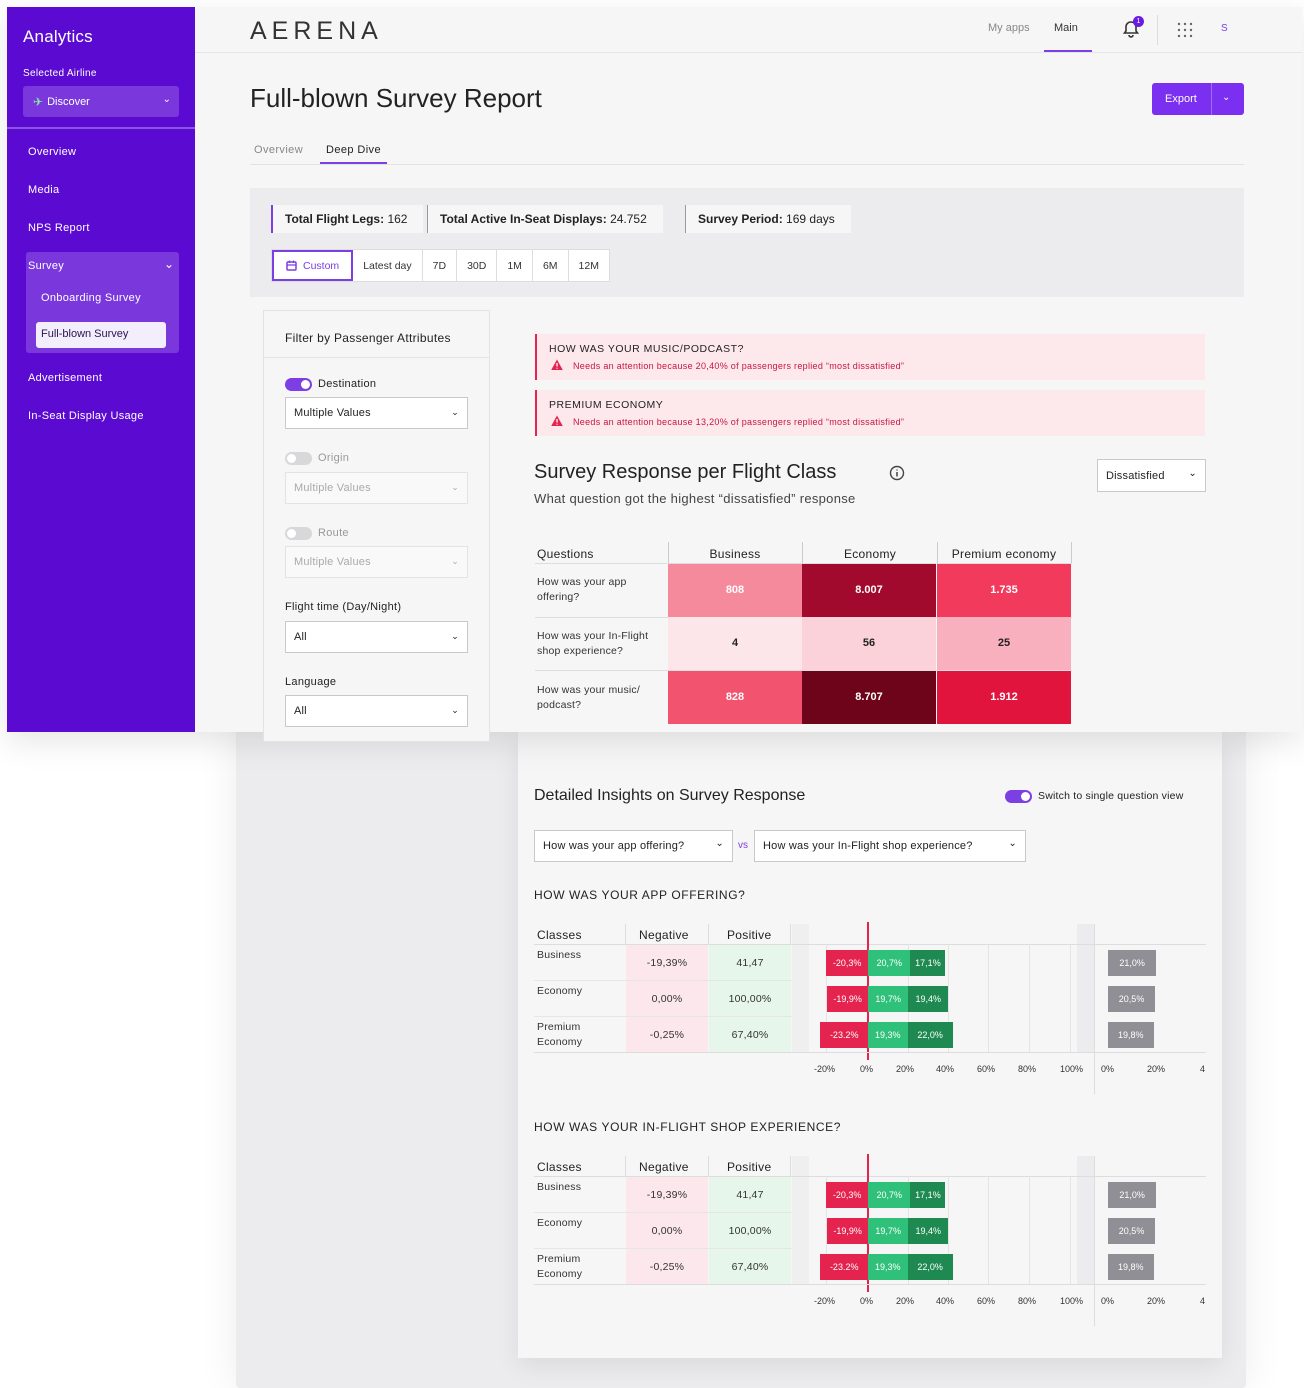 The width and height of the screenshot is (1304, 1388). I want to click on heatmap-col-questions: Questions, so click(565, 554).